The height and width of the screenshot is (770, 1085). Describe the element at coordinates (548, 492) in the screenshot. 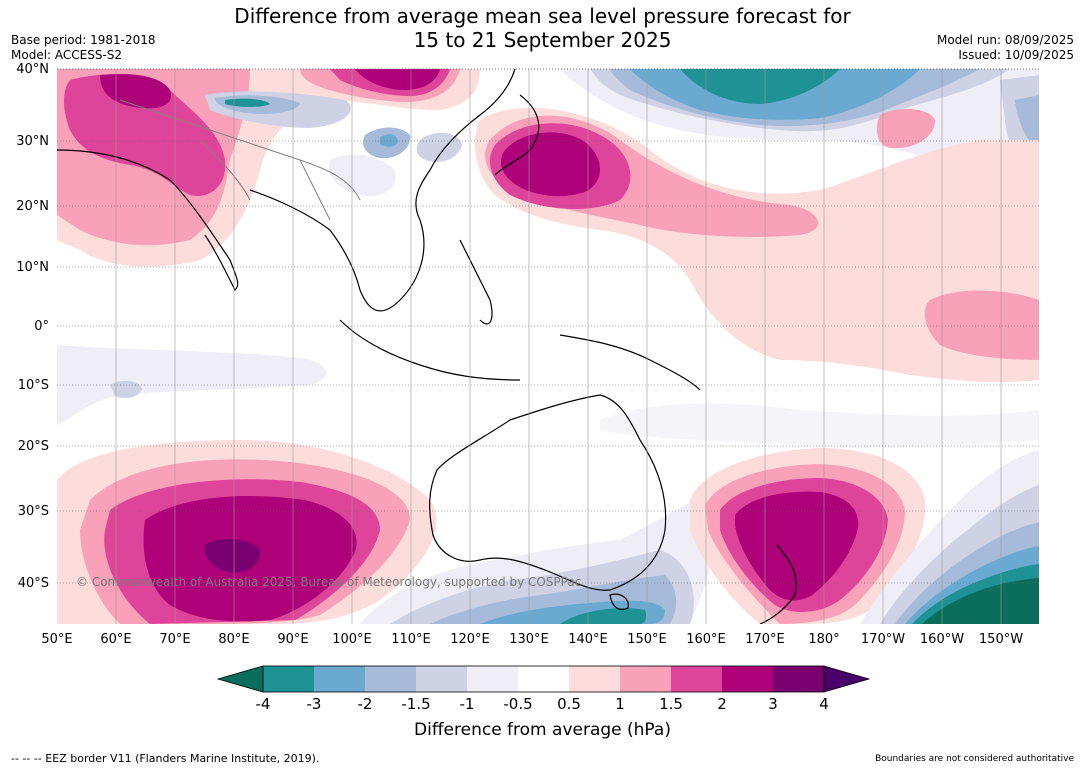

I see `australia-coast` at that location.